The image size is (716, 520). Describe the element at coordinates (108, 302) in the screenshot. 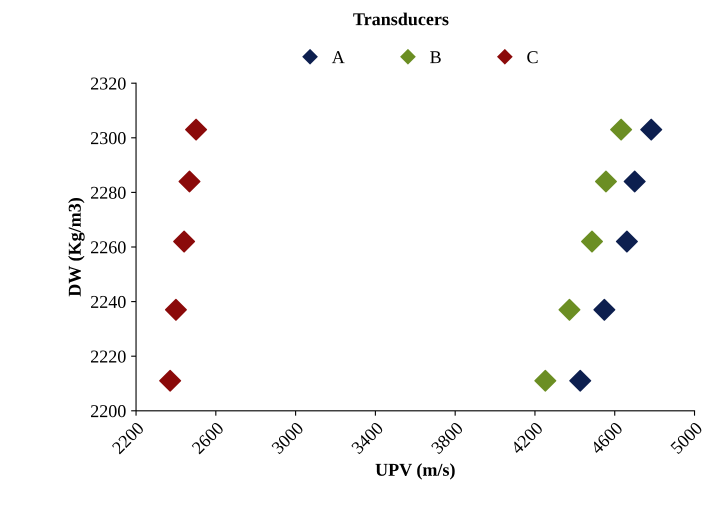

I see `y-tick-label: 2240` at that location.